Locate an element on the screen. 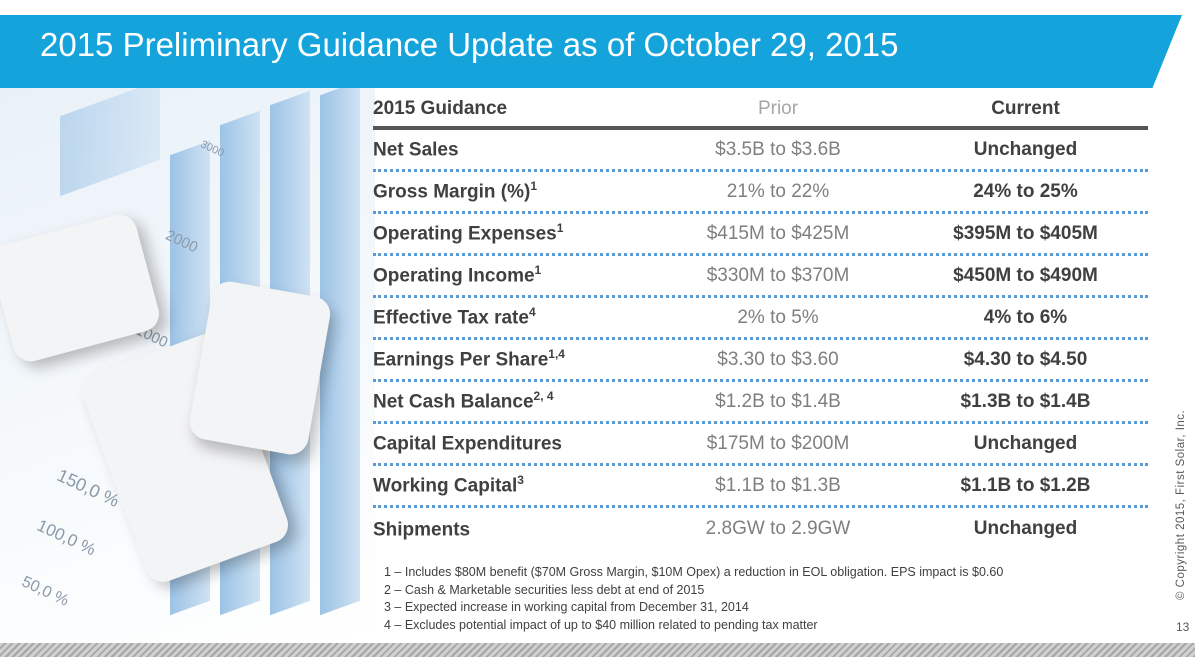  prior-value: $3.5B to $3.6B is located at coordinates (778, 149).